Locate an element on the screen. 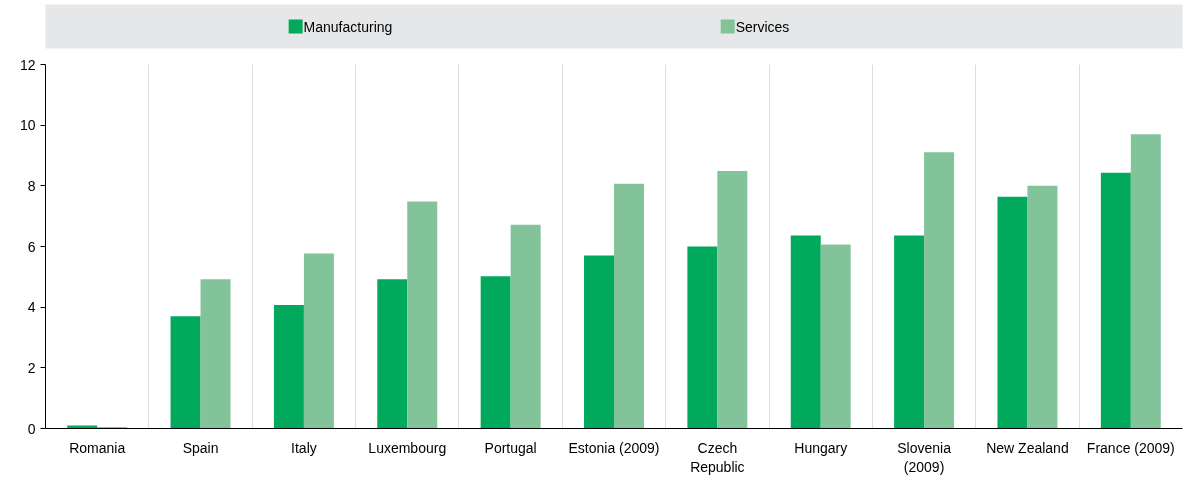  legend-label: Services is located at coordinates (762, 26).